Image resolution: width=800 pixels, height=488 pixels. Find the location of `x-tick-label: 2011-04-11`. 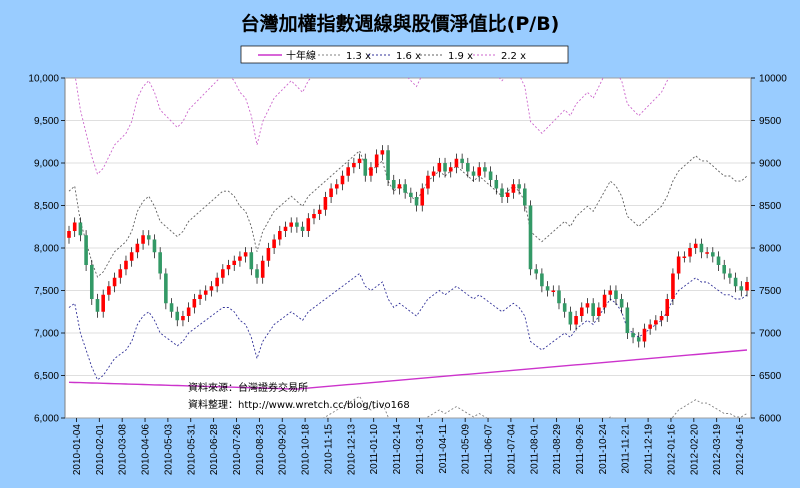

x-tick-label: 2011-04-11 is located at coordinates (443, 449).